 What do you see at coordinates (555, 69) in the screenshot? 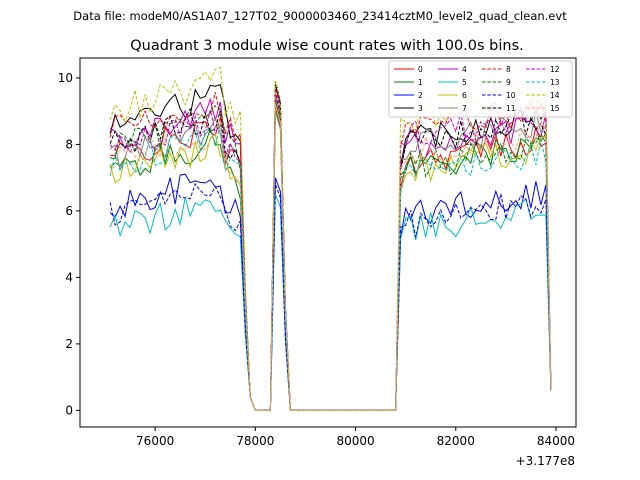
I see `legend-label-12: 12` at bounding box center [555, 69].